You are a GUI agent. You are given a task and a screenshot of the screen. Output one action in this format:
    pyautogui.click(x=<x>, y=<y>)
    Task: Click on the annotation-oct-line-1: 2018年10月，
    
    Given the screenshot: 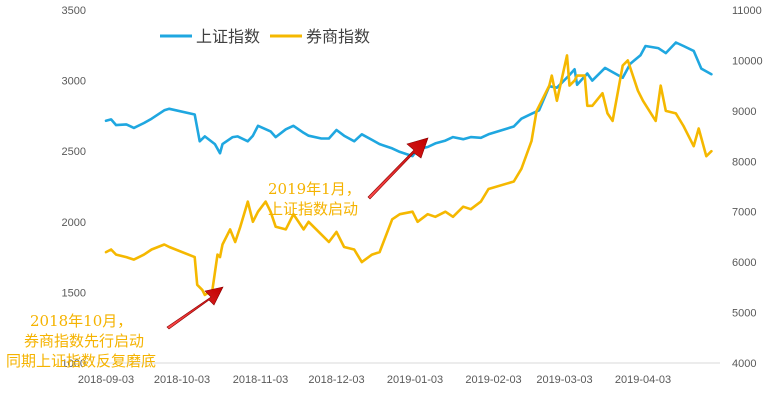 What is the action you would take?
    pyautogui.click(x=81, y=321)
    